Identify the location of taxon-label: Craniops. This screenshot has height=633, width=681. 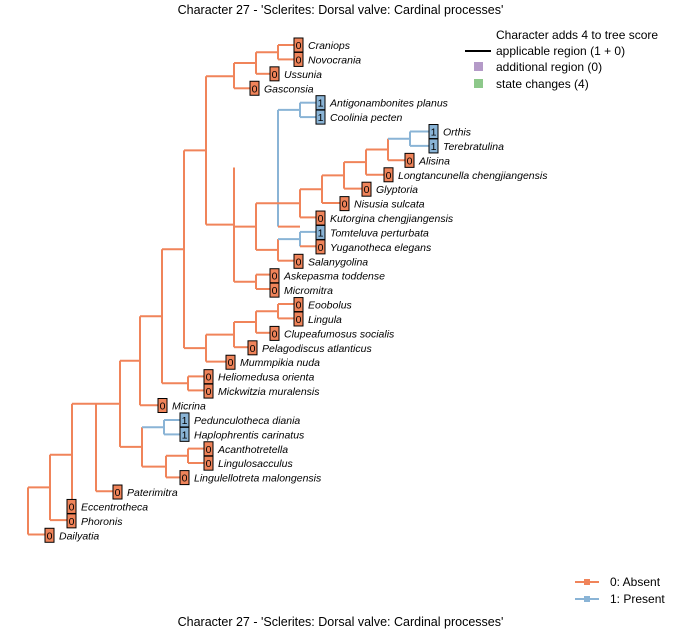
(329, 46).